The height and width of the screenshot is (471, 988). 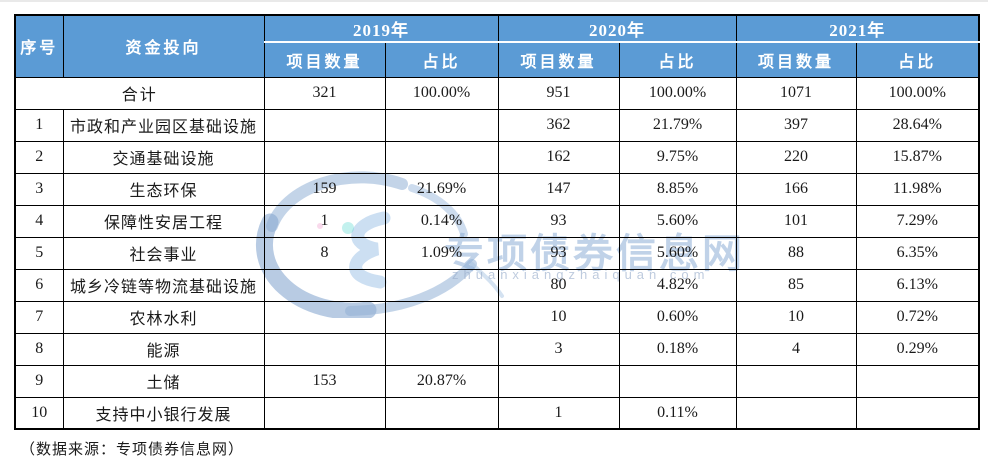 I want to click on cell-value: 20.87%, so click(x=441, y=381).